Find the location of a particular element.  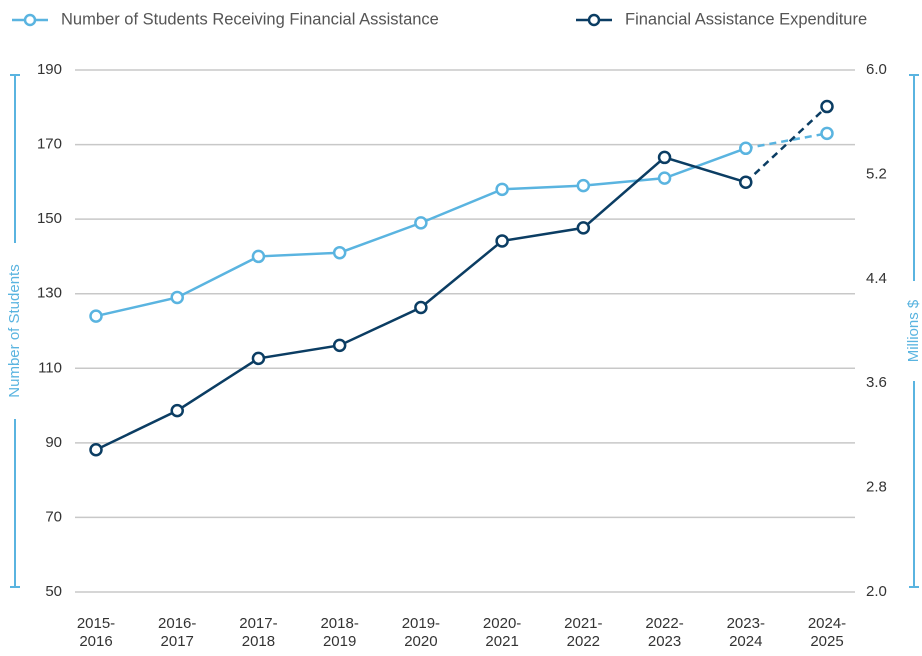

legend-label: Financial Assistance Expenditure is located at coordinates (746, 19).